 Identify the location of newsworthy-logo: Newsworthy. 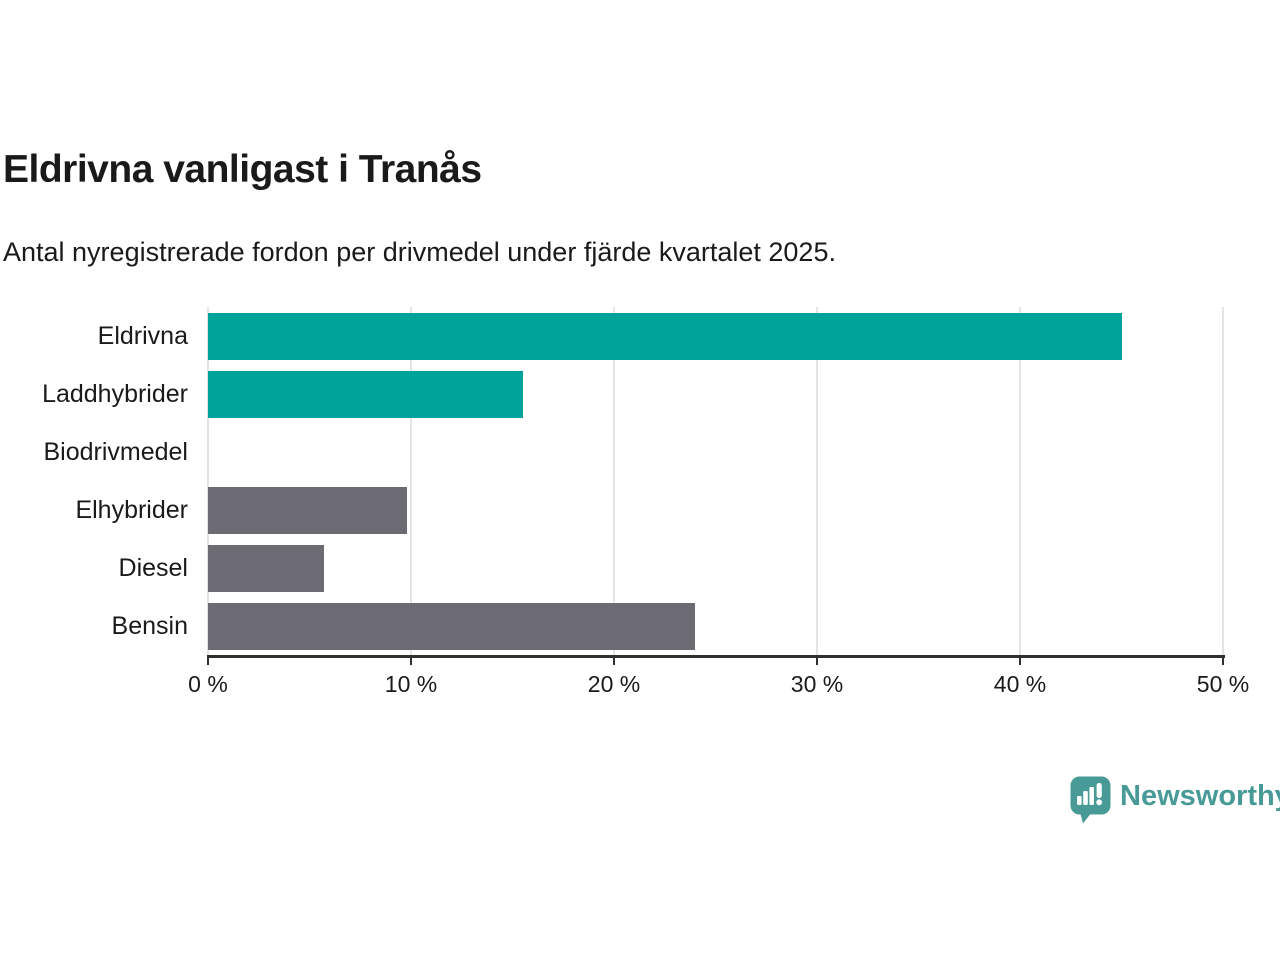
(1175, 800).